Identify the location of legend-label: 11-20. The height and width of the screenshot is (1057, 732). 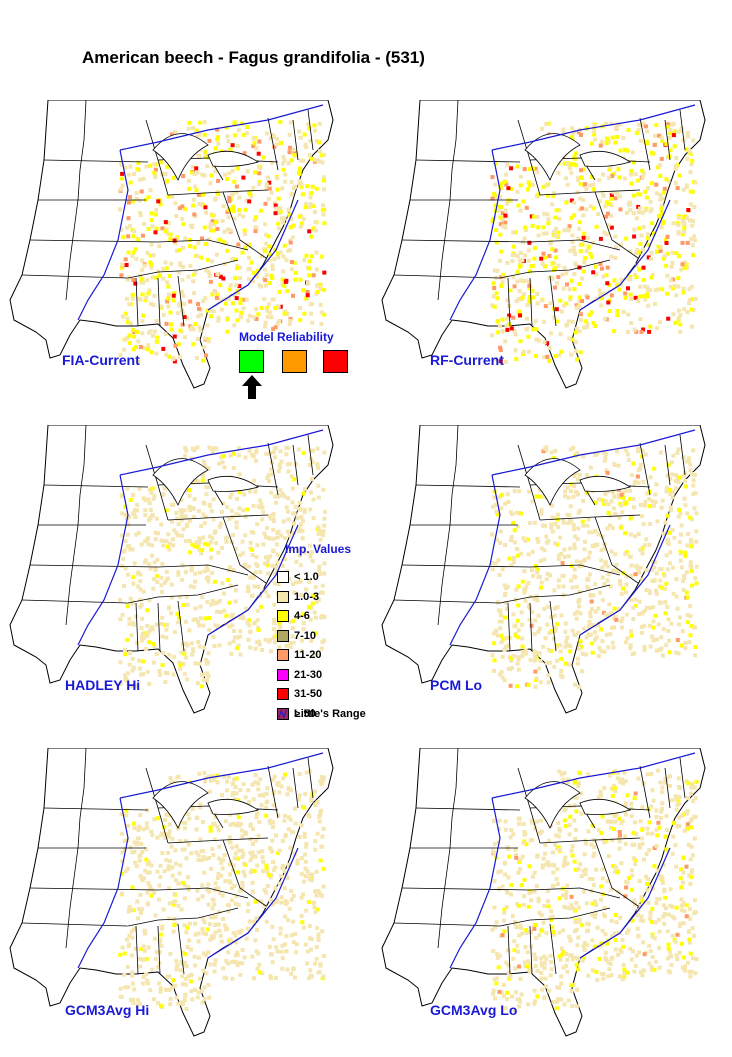
(308, 655).